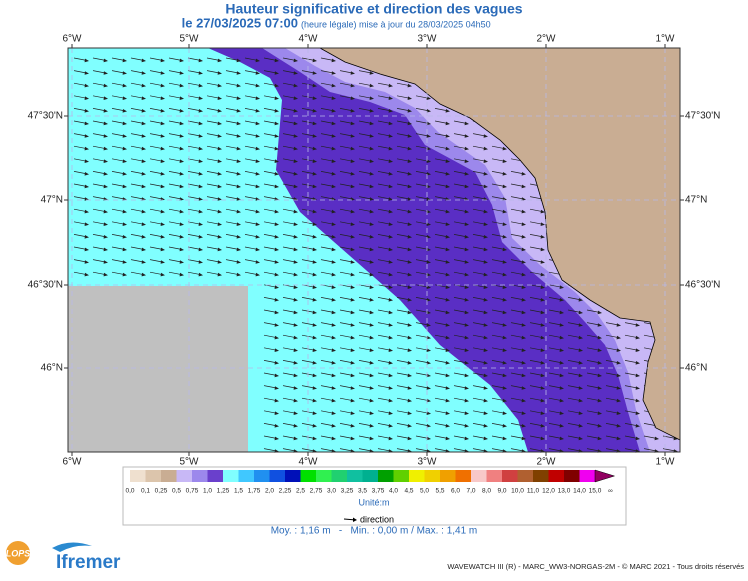 This screenshot has height=581, width=748. I want to click on lon-label-bottom: 5°W, so click(190, 462).